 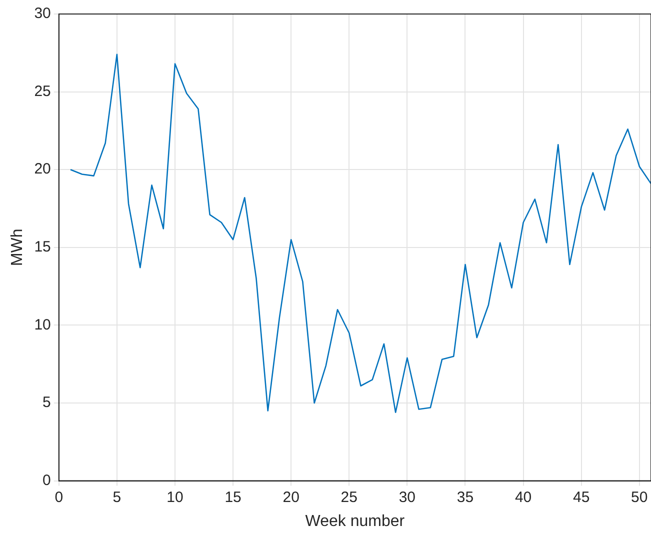 What do you see at coordinates (46, 403) in the screenshot?
I see `y-tick-label: 5` at bounding box center [46, 403].